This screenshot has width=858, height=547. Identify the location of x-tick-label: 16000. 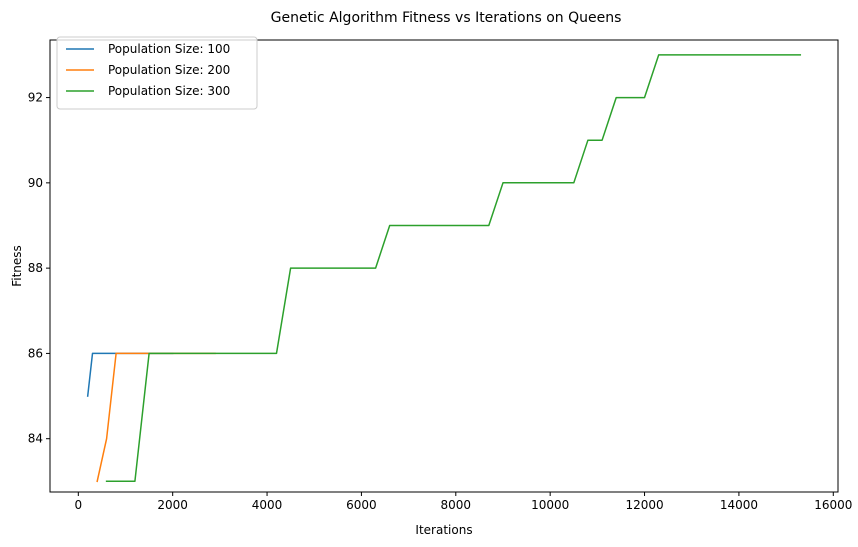
(833, 505).